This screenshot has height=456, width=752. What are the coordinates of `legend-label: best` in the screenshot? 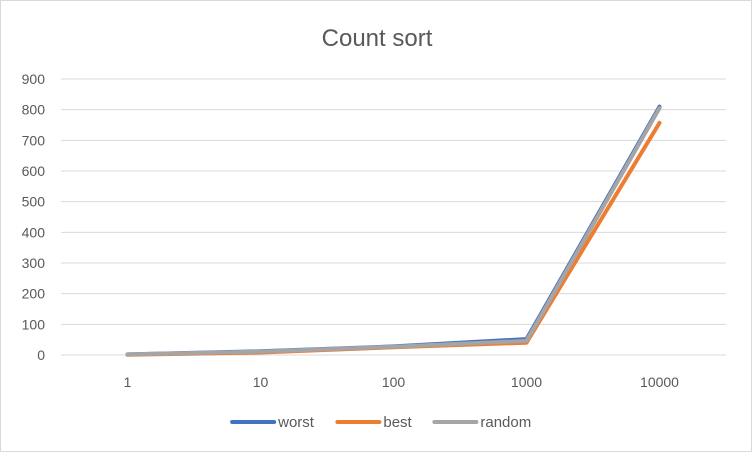 It's located at (397, 422).